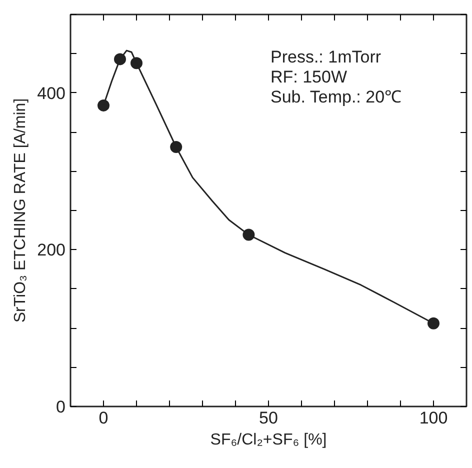  Describe the element at coordinates (336, 97) in the screenshot. I see `annotation: Sub. Temp.: 20℃` at that location.